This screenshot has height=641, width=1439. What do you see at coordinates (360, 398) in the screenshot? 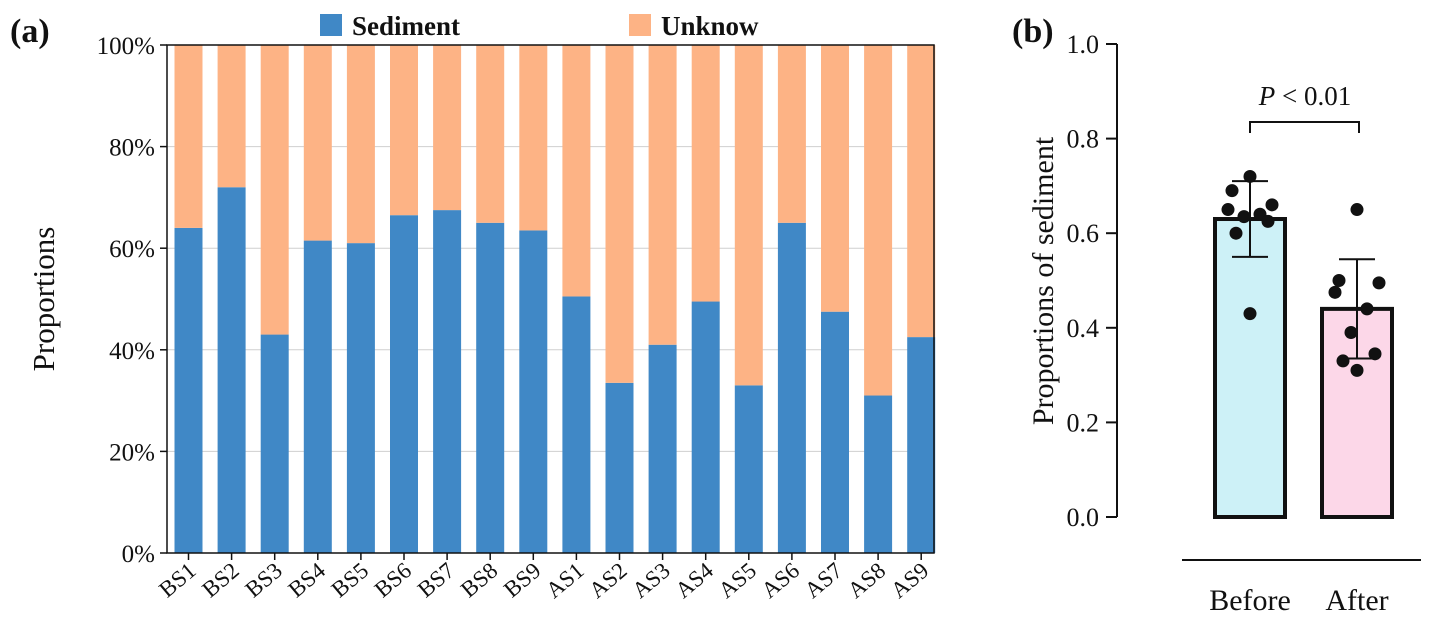
I see `bar-sediment-bs5` at bounding box center [360, 398].